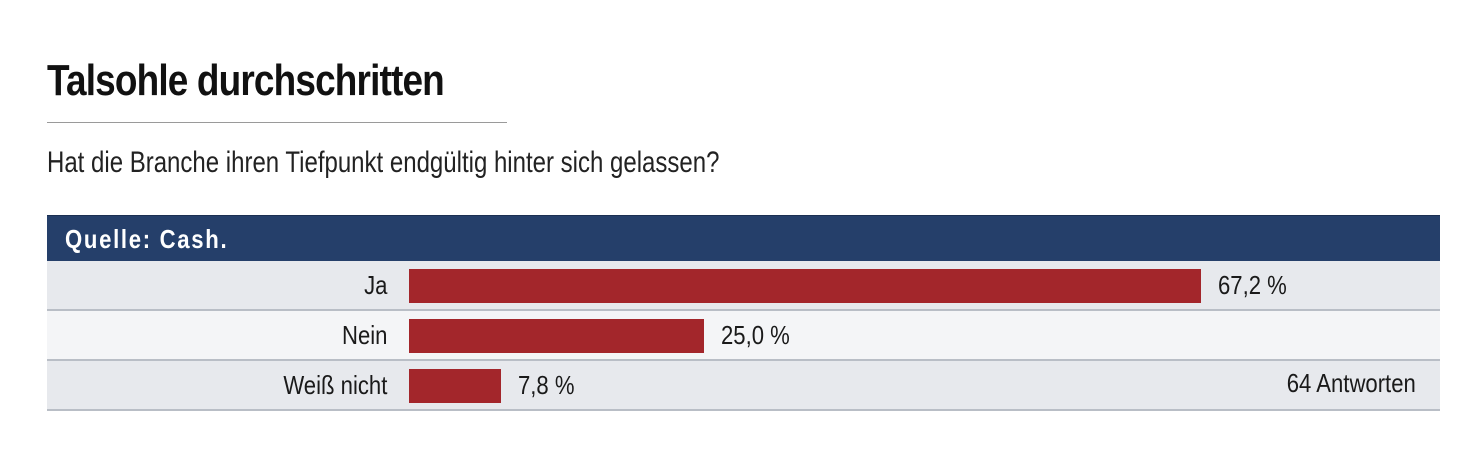 This screenshot has width=1460, height=474. I want to click on source-label: Quelle: Cash., so click(147, 239).